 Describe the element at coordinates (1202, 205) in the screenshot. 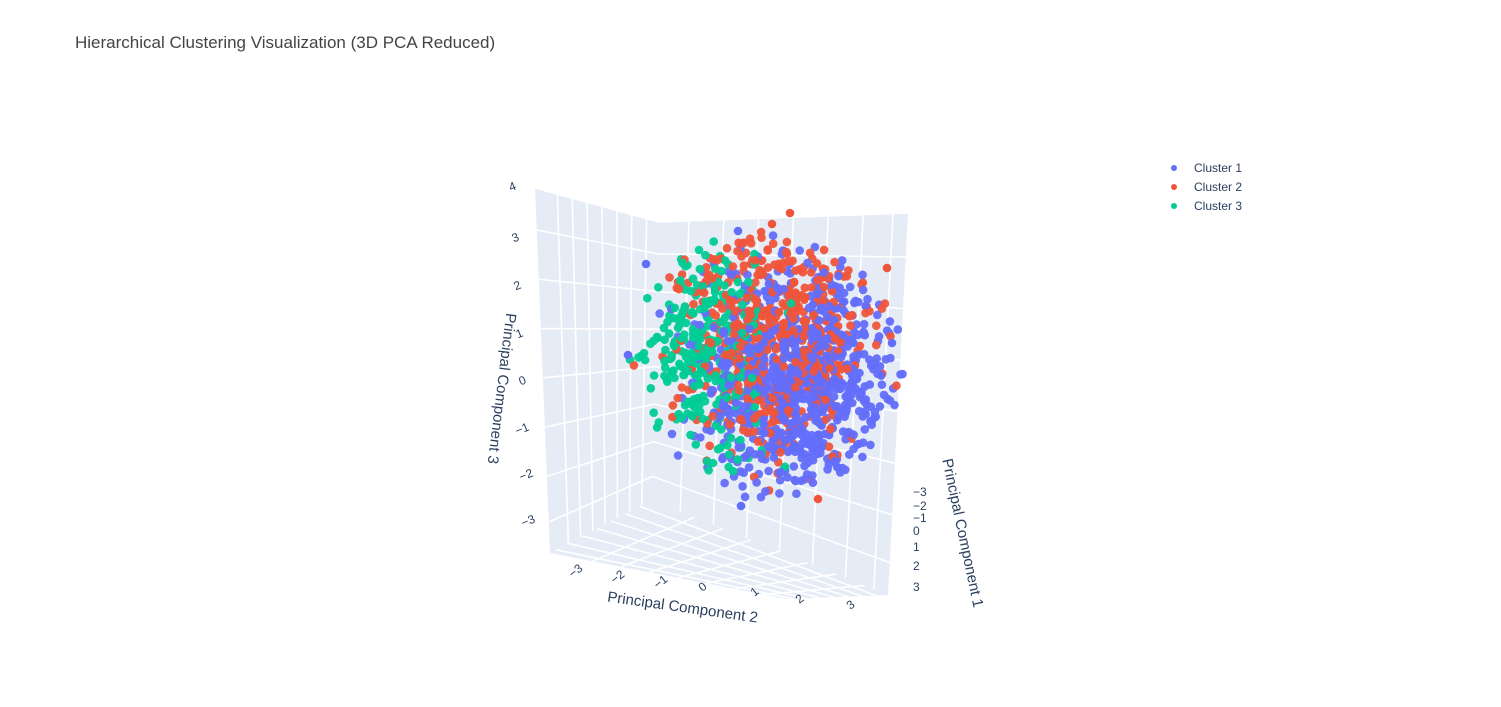

I see `legend-item-cluster-3: Cluster 3` at that location.